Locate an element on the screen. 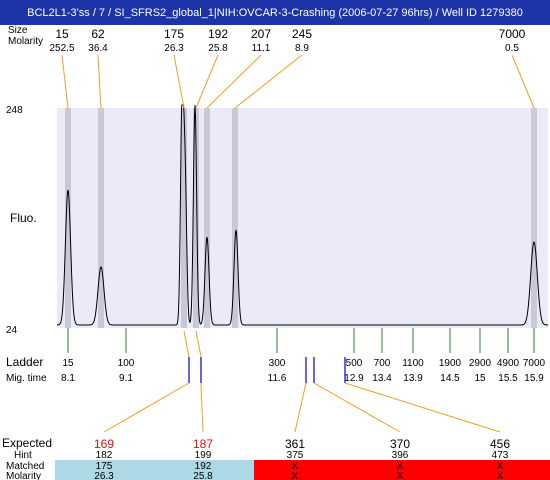 This screenshot has width=550, height=480. peak-size-value: 245 is located at coordinates (302, 34).